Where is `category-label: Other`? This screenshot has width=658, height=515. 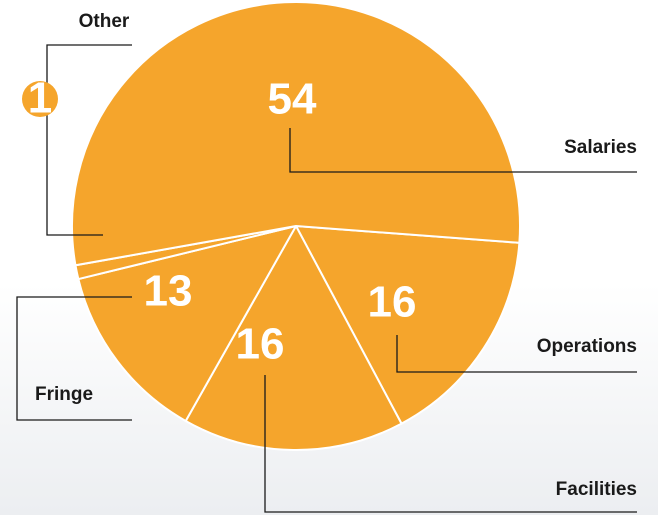
category-label: Other is located at coordinates (104, 21).